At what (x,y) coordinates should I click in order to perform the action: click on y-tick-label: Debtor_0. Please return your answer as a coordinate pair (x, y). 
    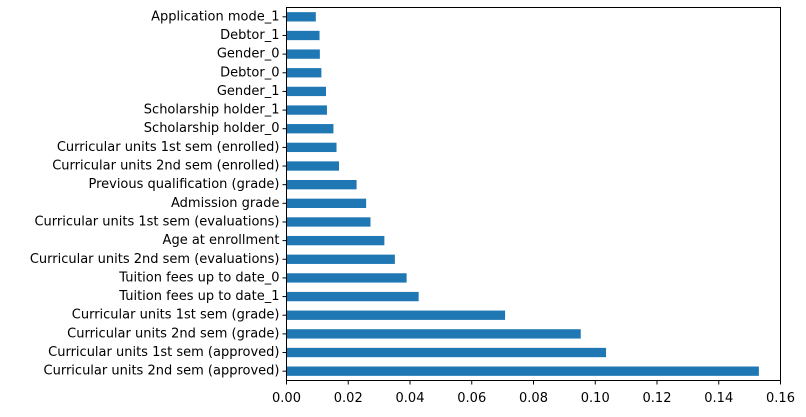
    Looking at the image, I should click on (249, 72).